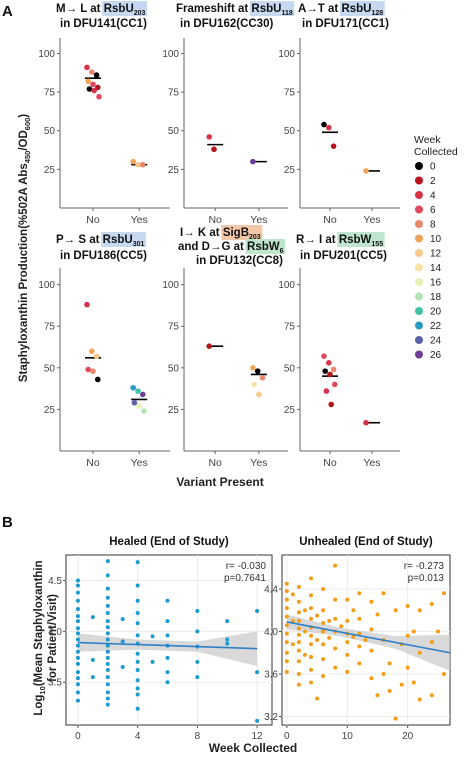  I want to click on y-tick-label: 50, so click(174, 368).